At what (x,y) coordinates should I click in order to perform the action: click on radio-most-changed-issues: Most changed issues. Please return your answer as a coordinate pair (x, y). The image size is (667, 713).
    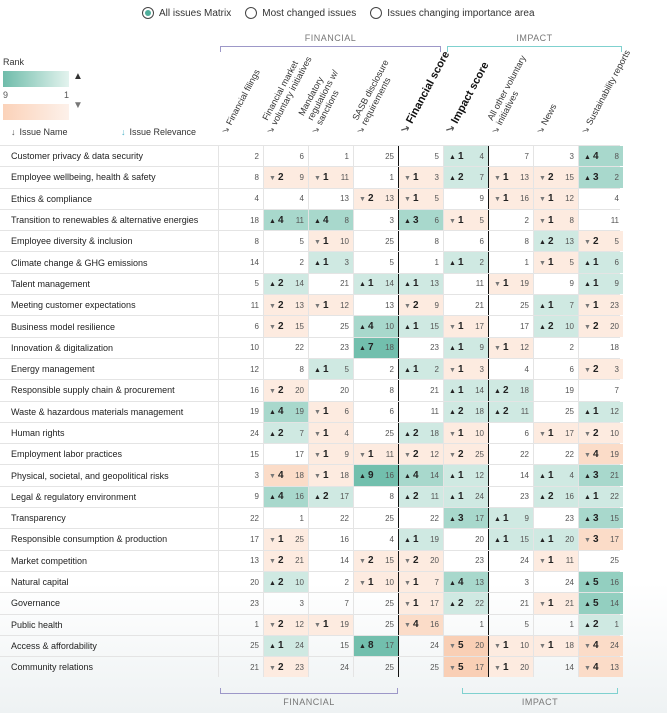
    Looking at the image, I should click on (300, 13).